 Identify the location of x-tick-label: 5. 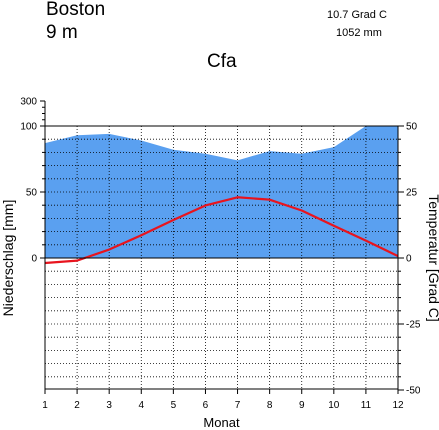
(174, 405).